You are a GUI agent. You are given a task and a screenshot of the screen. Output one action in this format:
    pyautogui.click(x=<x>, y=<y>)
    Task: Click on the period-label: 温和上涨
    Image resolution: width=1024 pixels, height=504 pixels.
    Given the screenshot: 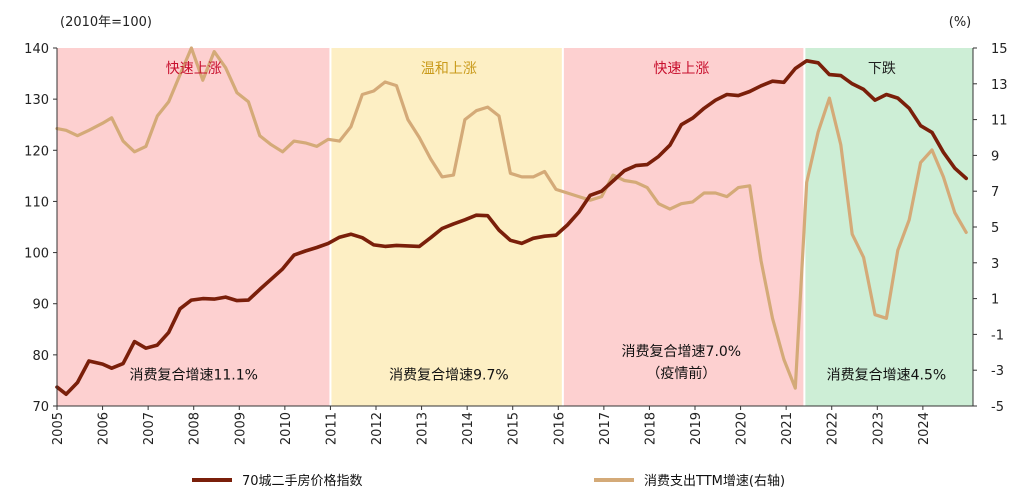 What is the action you would take?
    pyautogui.click(x=449, y=69)
    